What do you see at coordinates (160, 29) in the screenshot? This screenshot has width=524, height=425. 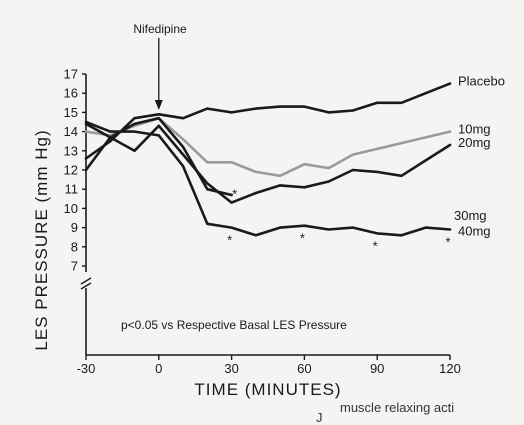 I see `nifedipine-annotation: Nifedipine` at bounding box center [160, 29].